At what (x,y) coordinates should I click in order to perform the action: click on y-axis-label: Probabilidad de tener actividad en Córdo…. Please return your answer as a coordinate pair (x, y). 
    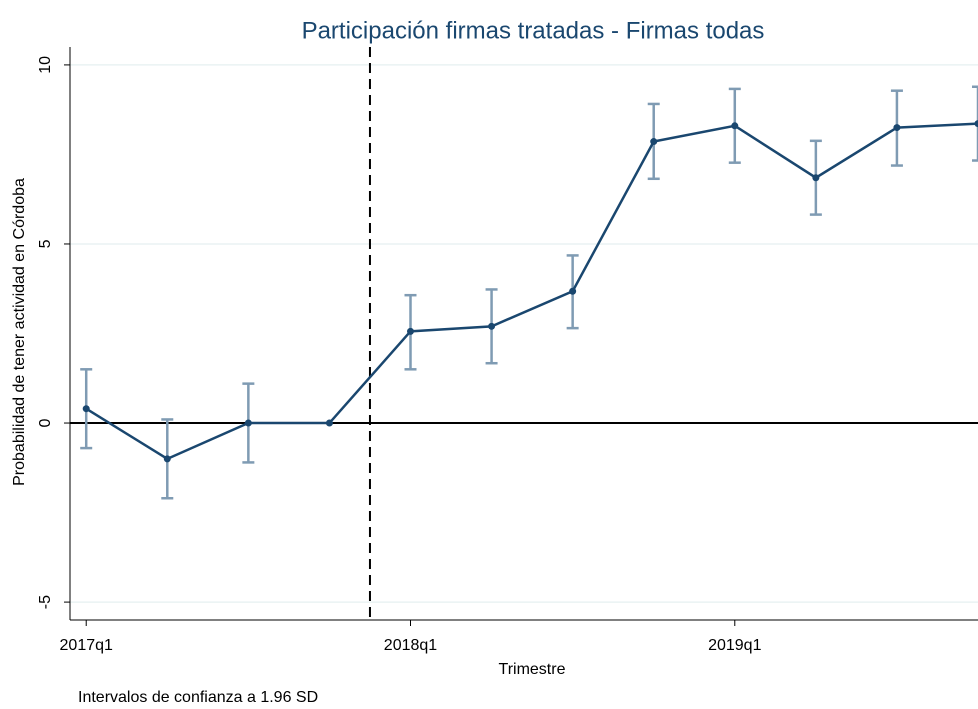
    Looking at the image, I should click on (19, 332).